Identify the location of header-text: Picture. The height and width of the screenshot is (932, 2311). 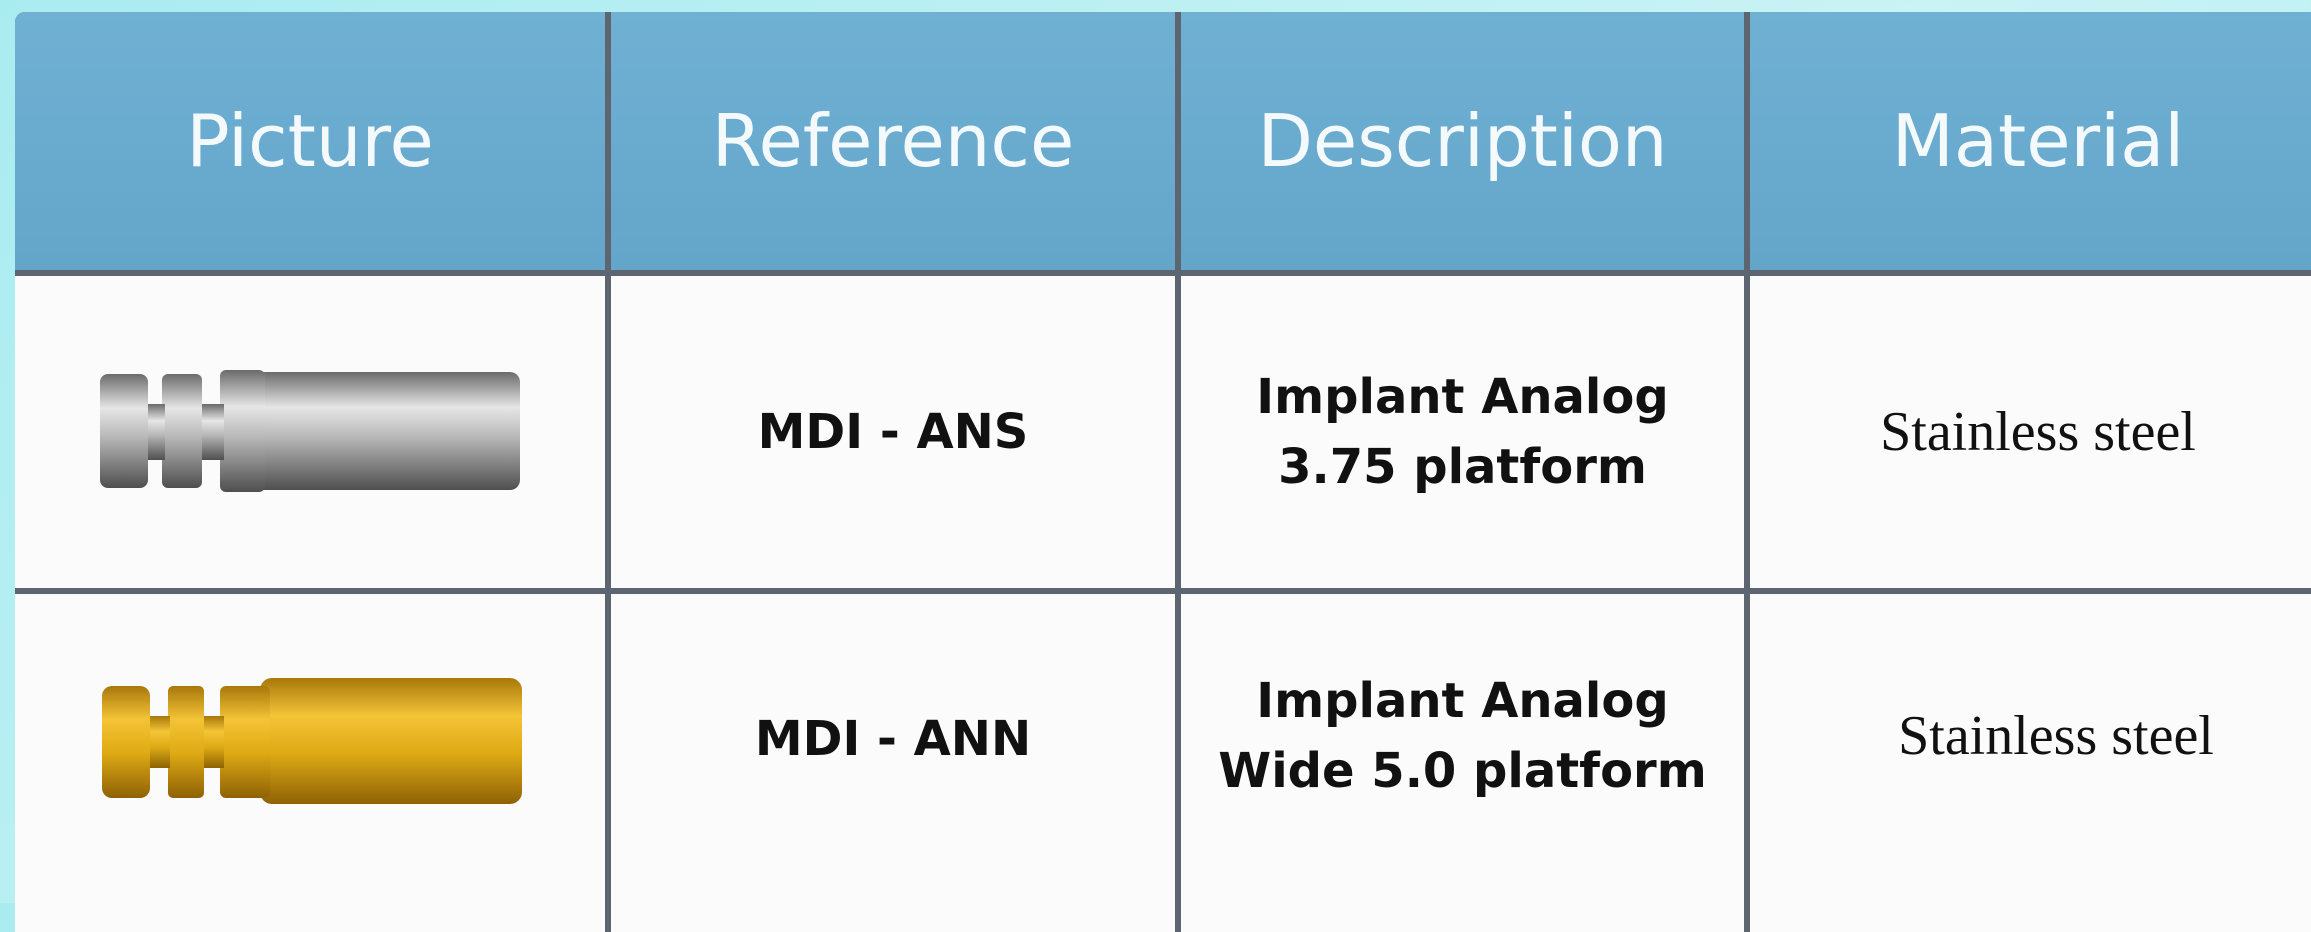
(310, 141).